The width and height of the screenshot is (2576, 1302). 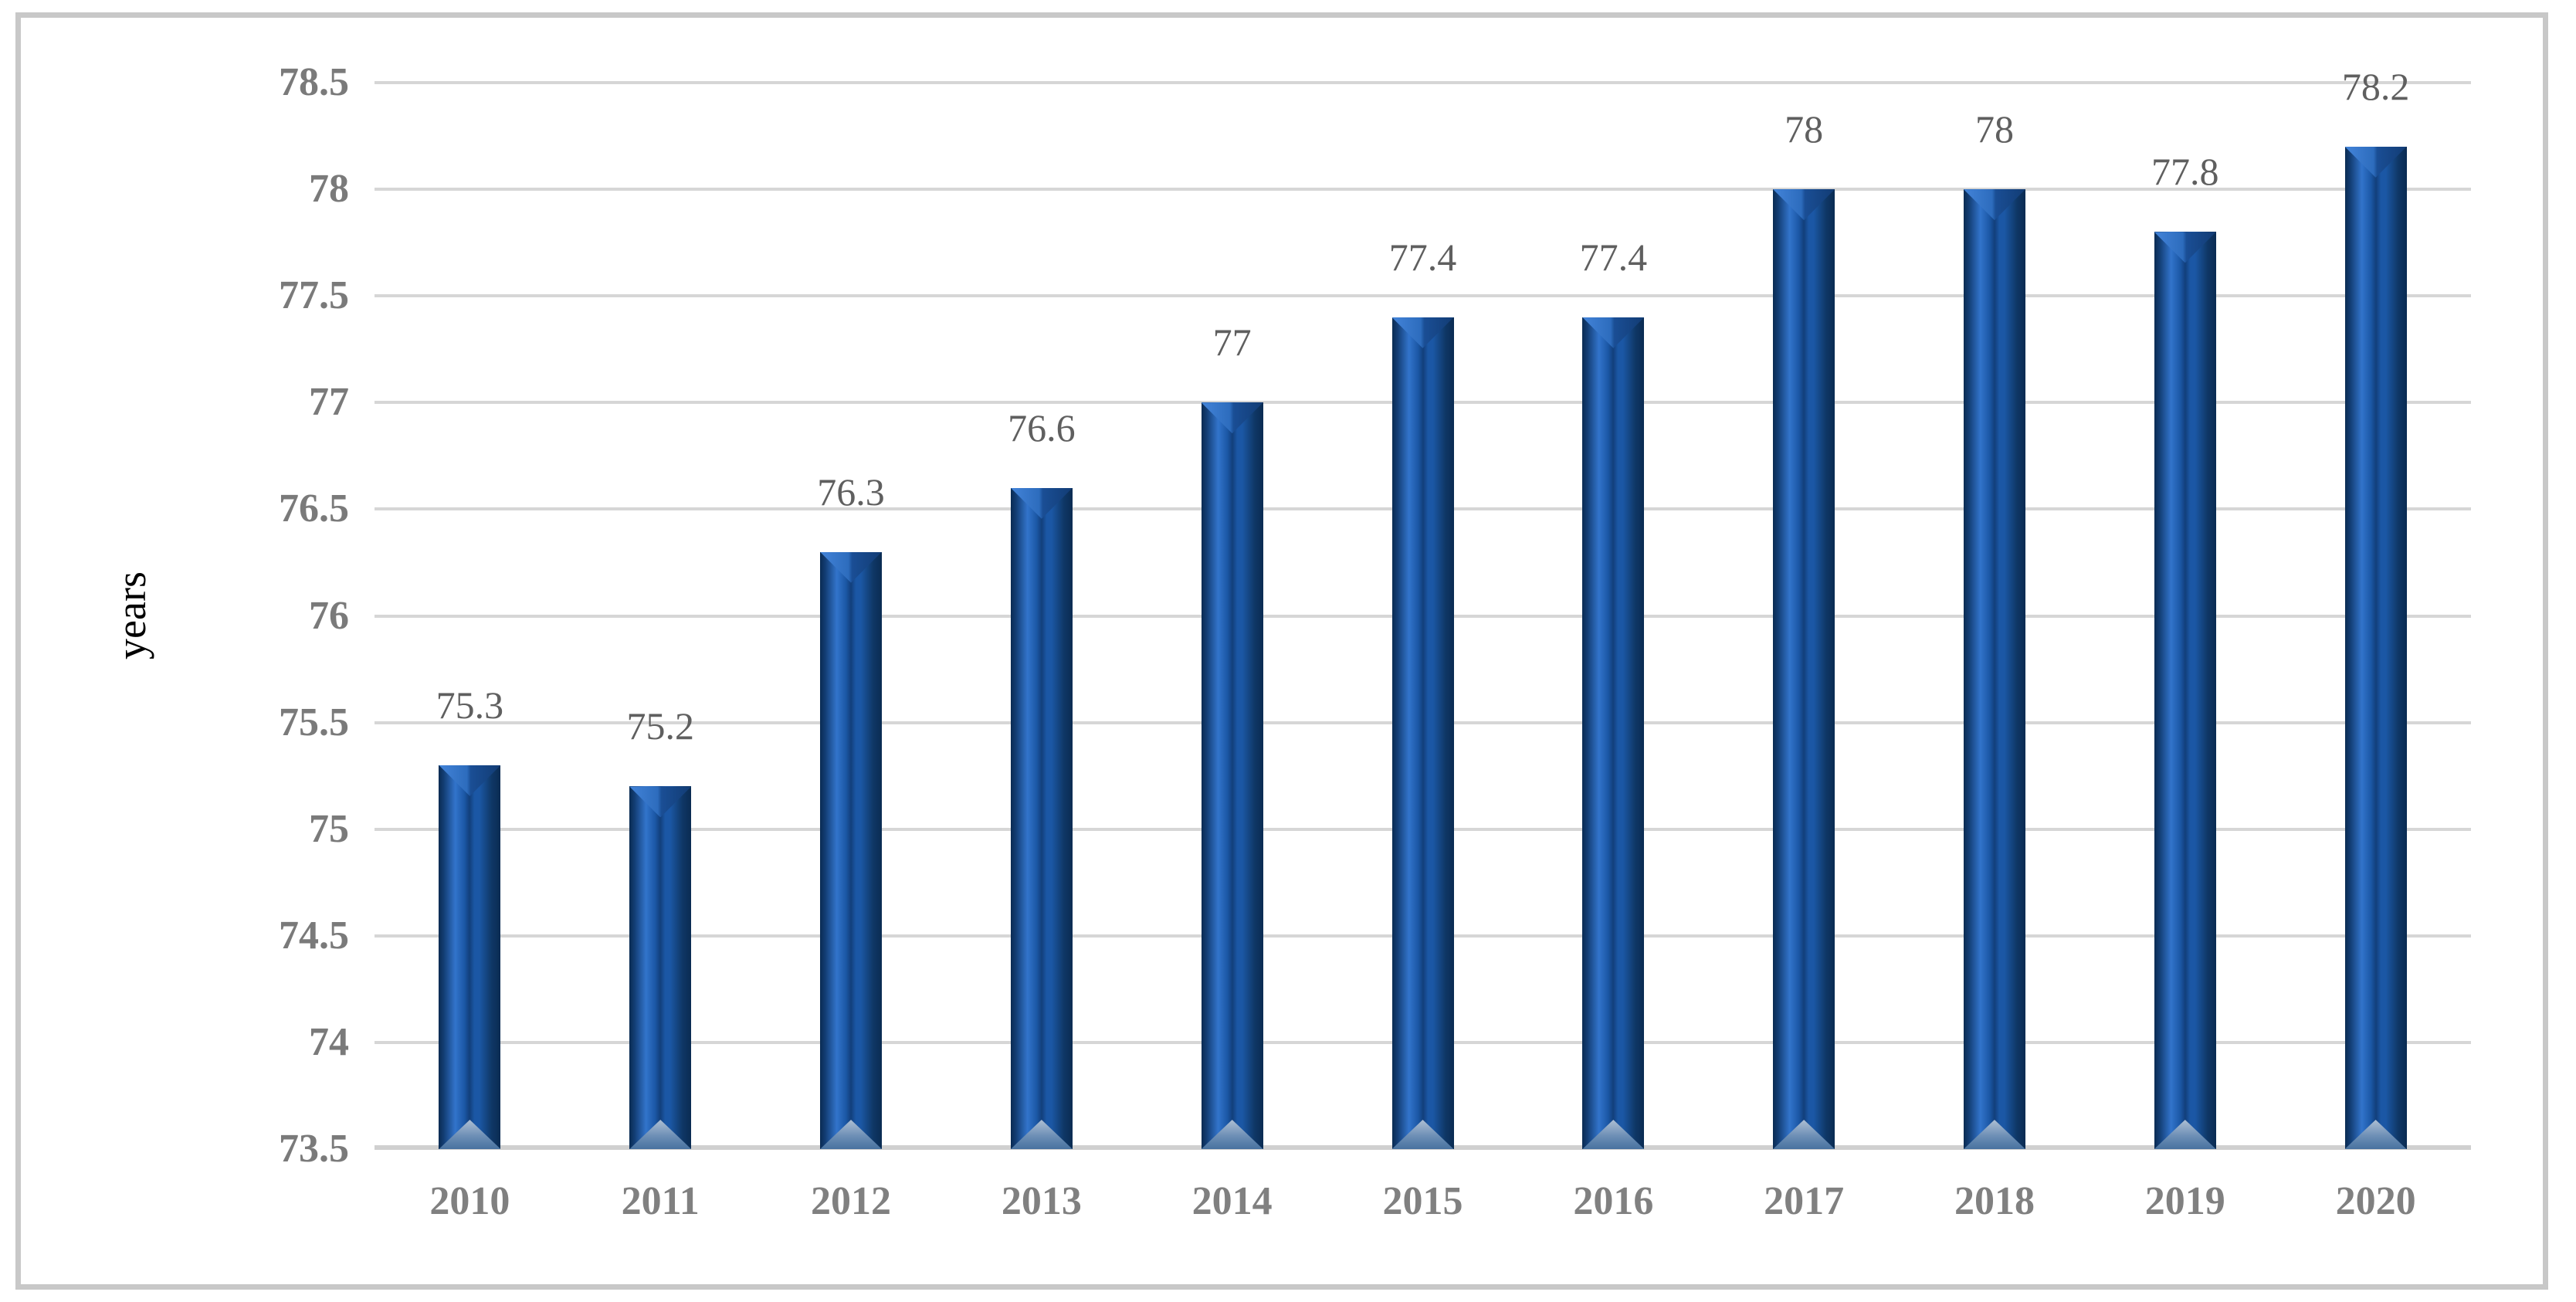 What do you see at coordinates (329, 189) in the screenshot?
I see `y-tick-label: 78` at bounding box center [329, 189].